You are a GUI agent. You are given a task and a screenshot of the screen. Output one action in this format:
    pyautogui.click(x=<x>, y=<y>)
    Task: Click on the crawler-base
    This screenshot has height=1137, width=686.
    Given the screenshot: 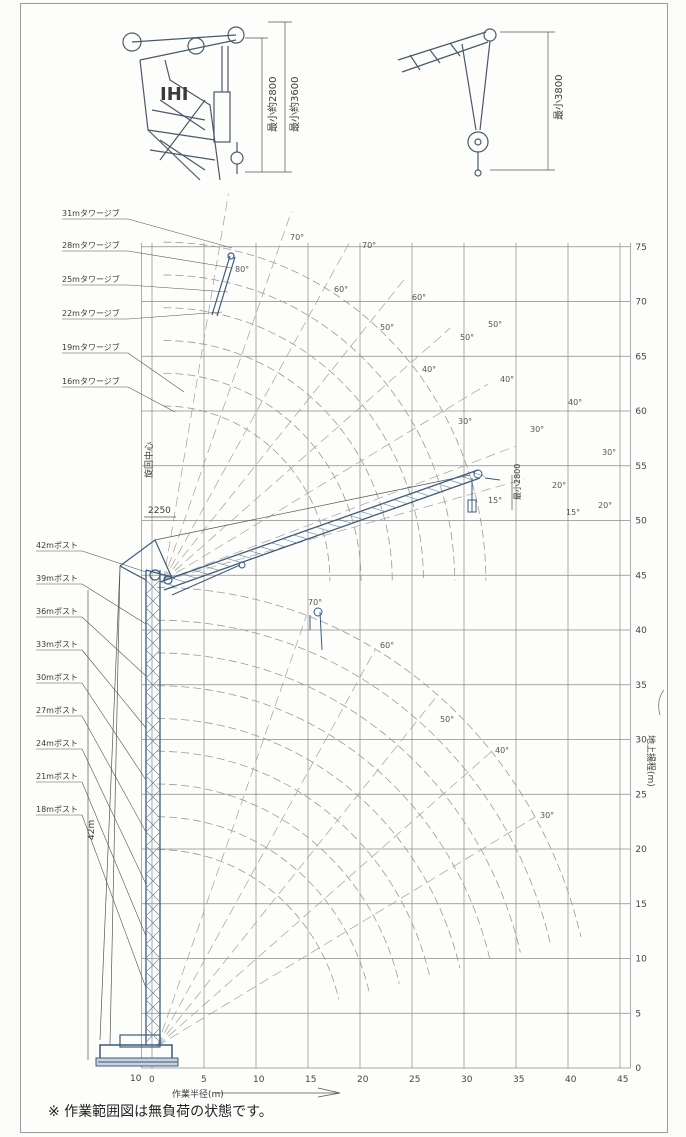 What is the action you would take?
    pyautogui.click(x=137, y=1050)
    